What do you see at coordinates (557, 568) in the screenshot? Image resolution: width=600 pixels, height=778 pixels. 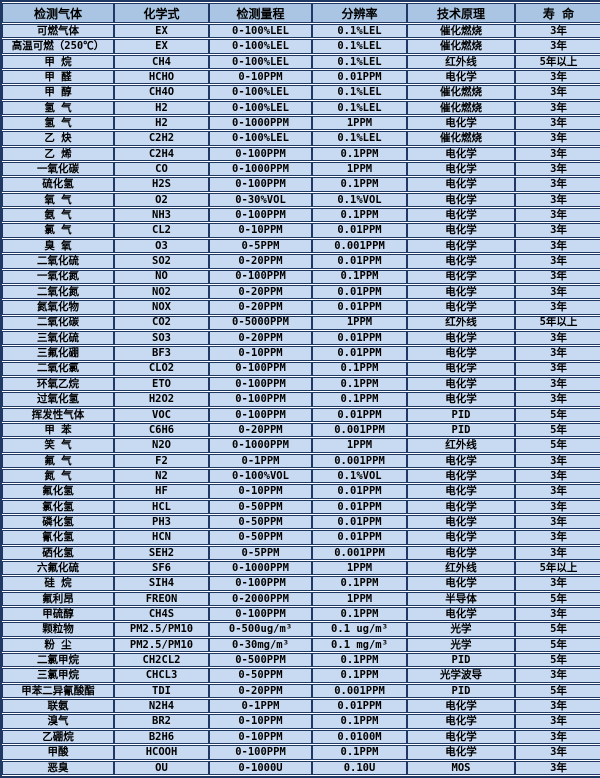 I see `lifespan-cell: 5年以上` at bounding box center [557, 568].